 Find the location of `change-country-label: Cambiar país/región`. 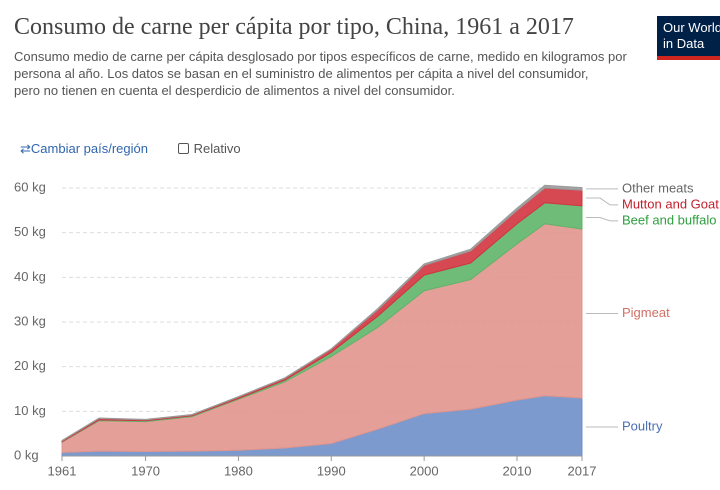

change-country-label: Cambiar país/región is located at coordinates (89, 148).